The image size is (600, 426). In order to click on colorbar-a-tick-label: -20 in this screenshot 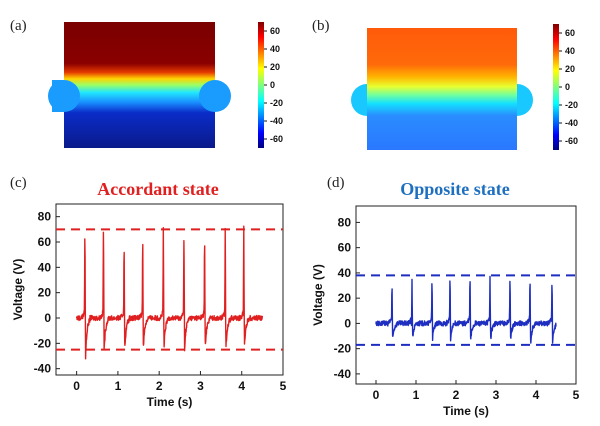, I will do `click(276, 103)`.